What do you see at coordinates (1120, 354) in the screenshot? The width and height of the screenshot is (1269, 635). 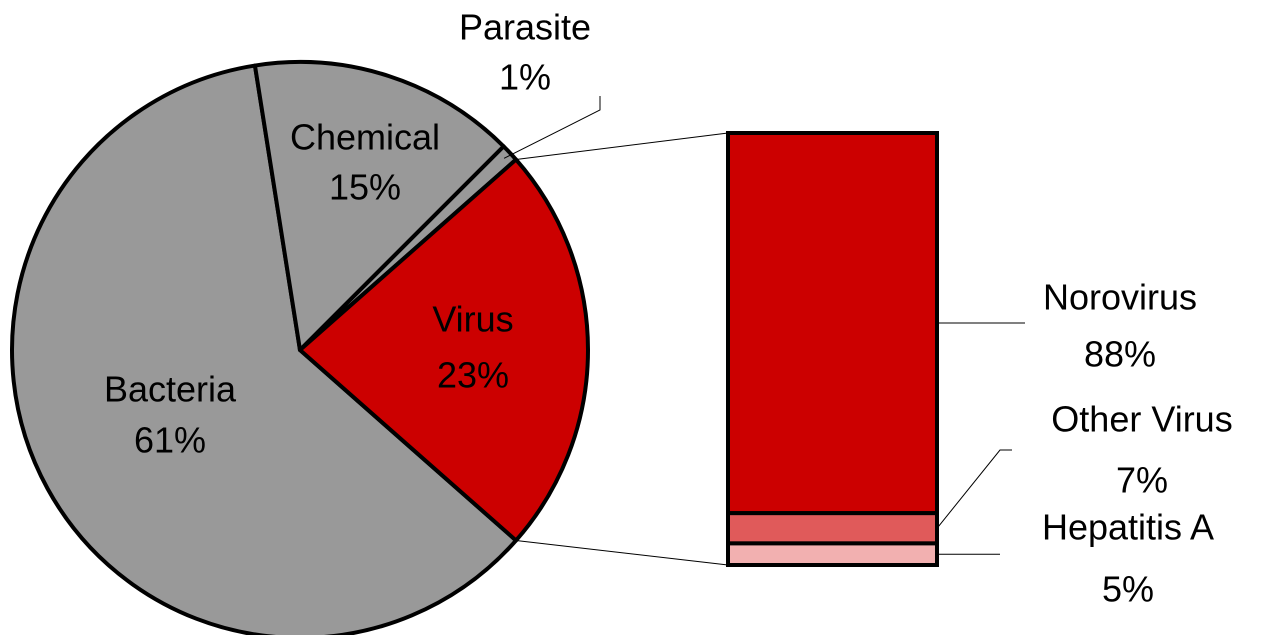 I see `segment-value-label: 88%` at bounding box center [1120, 354].